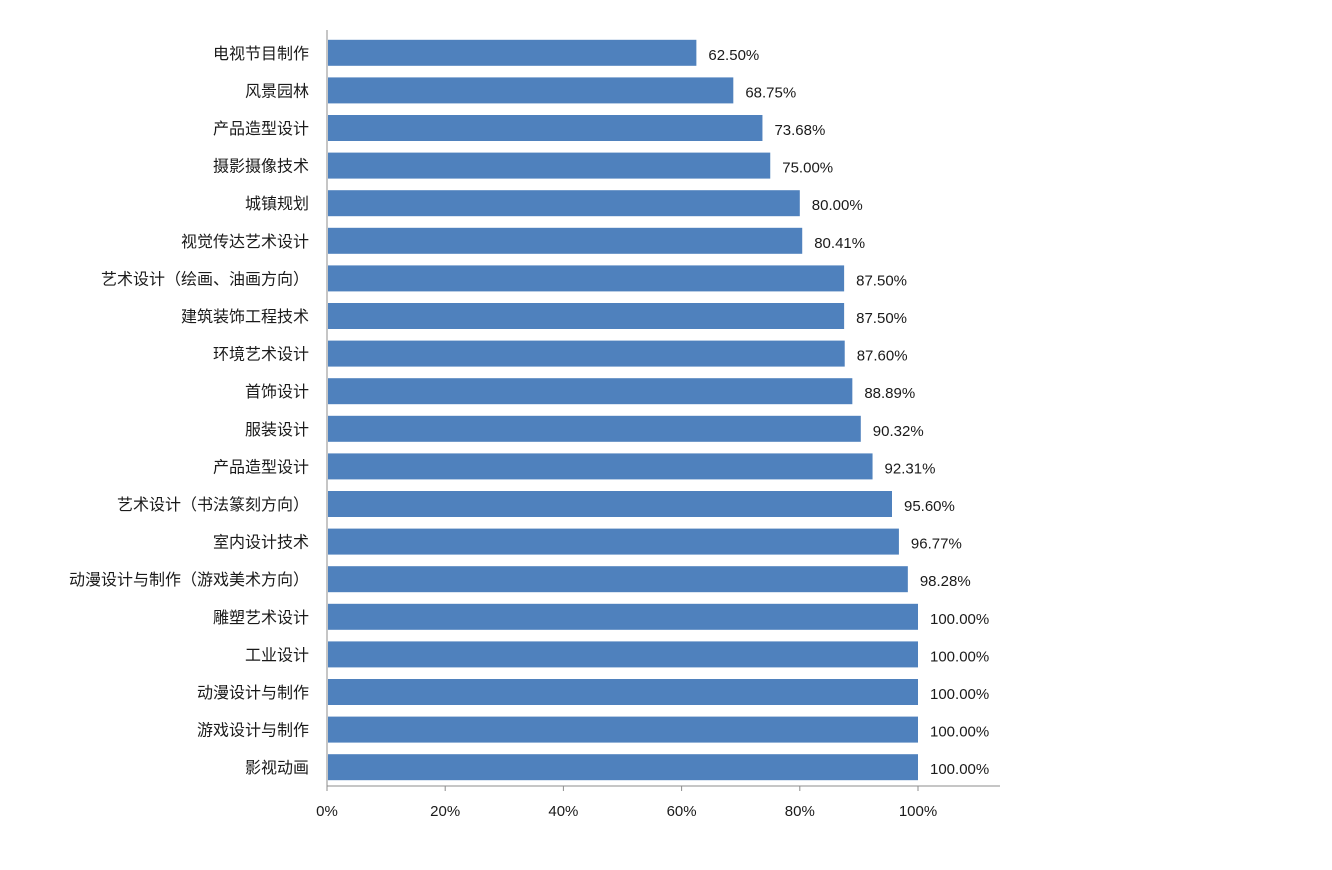 Image resolution: width=1332 pixels, height=870 pixels. What do you see at coordinates (945, 581) in the screenshot?
I see `value-label: 98.28%` at bounding box center [945, 581].